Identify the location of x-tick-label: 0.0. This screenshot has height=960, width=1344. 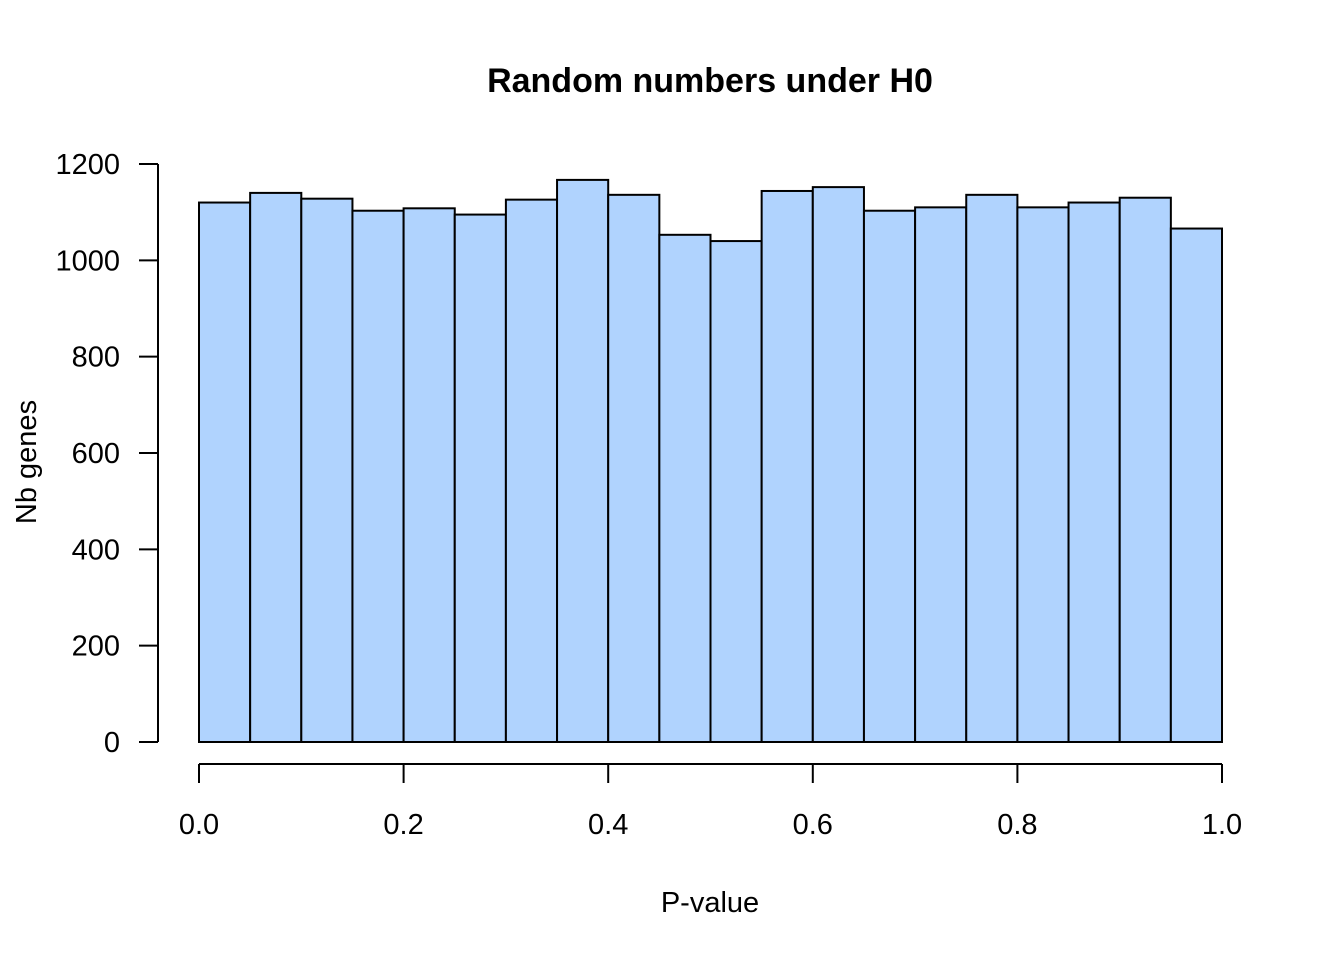
(199, 825).